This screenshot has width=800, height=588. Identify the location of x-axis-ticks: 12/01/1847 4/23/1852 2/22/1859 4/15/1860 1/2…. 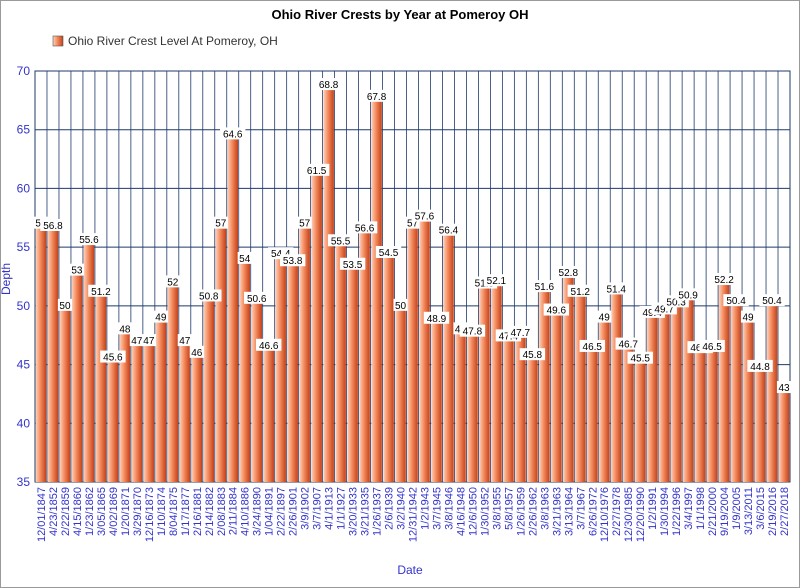
(413, 514).